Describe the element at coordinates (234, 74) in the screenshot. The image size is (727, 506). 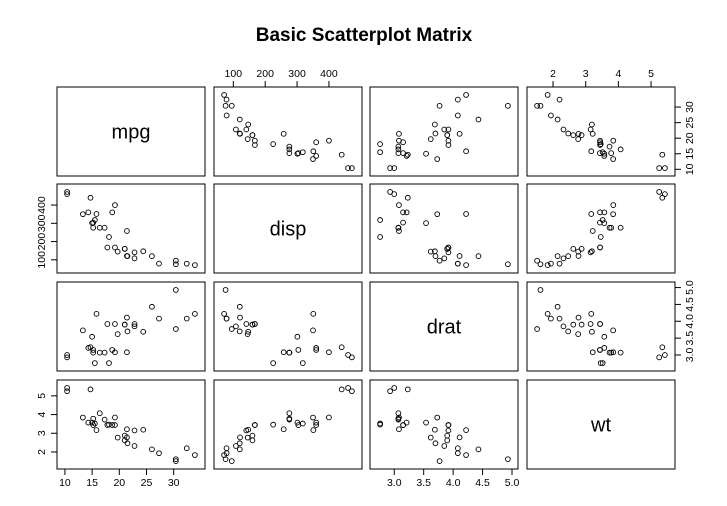
I see `x-tick-label-disp: 100` at that location.